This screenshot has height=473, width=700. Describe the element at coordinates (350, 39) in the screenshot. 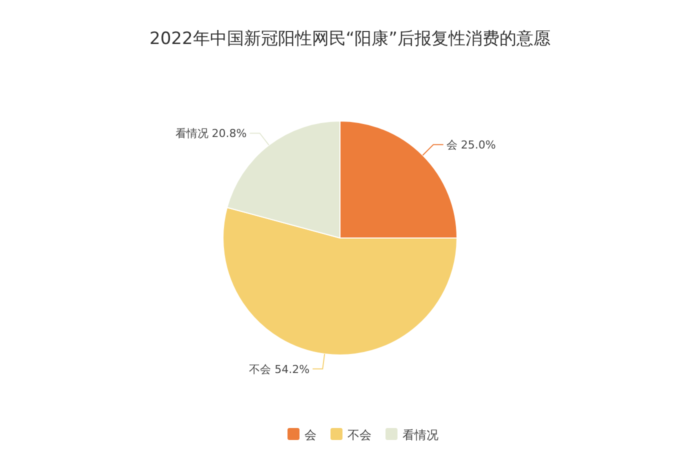

I see `title: 2022年中国新冠阳性网民“阳康”后报复性消费的意愿` at that location.